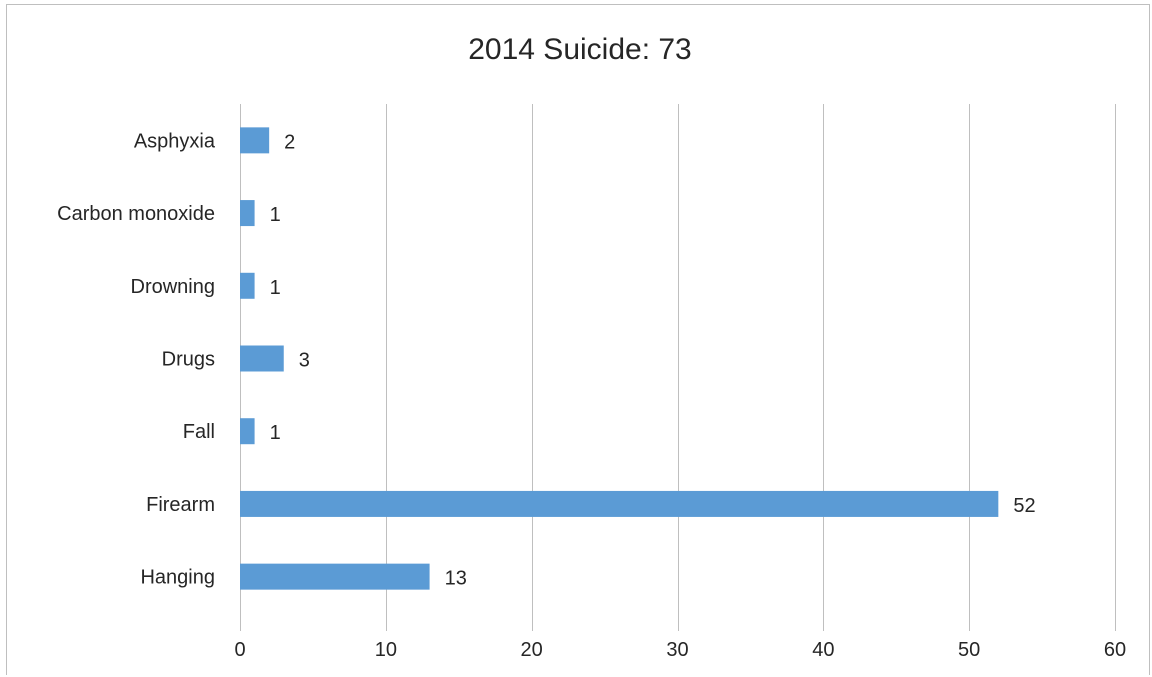 The height and width of the screenshot is (677, 1152). I want to click on bar-fall, so click(247, 431).